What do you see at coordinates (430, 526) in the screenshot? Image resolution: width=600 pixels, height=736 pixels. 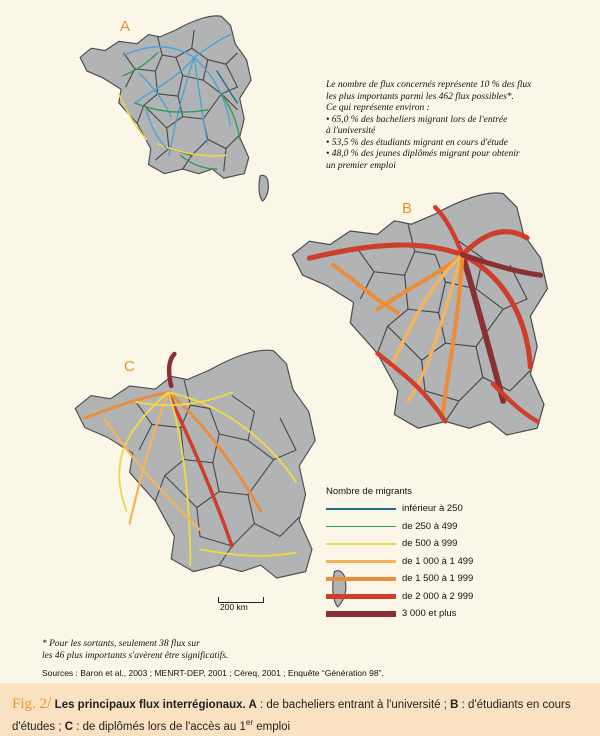 I see `legend-label: de 250 à 499` at bounding box center [430, 526].